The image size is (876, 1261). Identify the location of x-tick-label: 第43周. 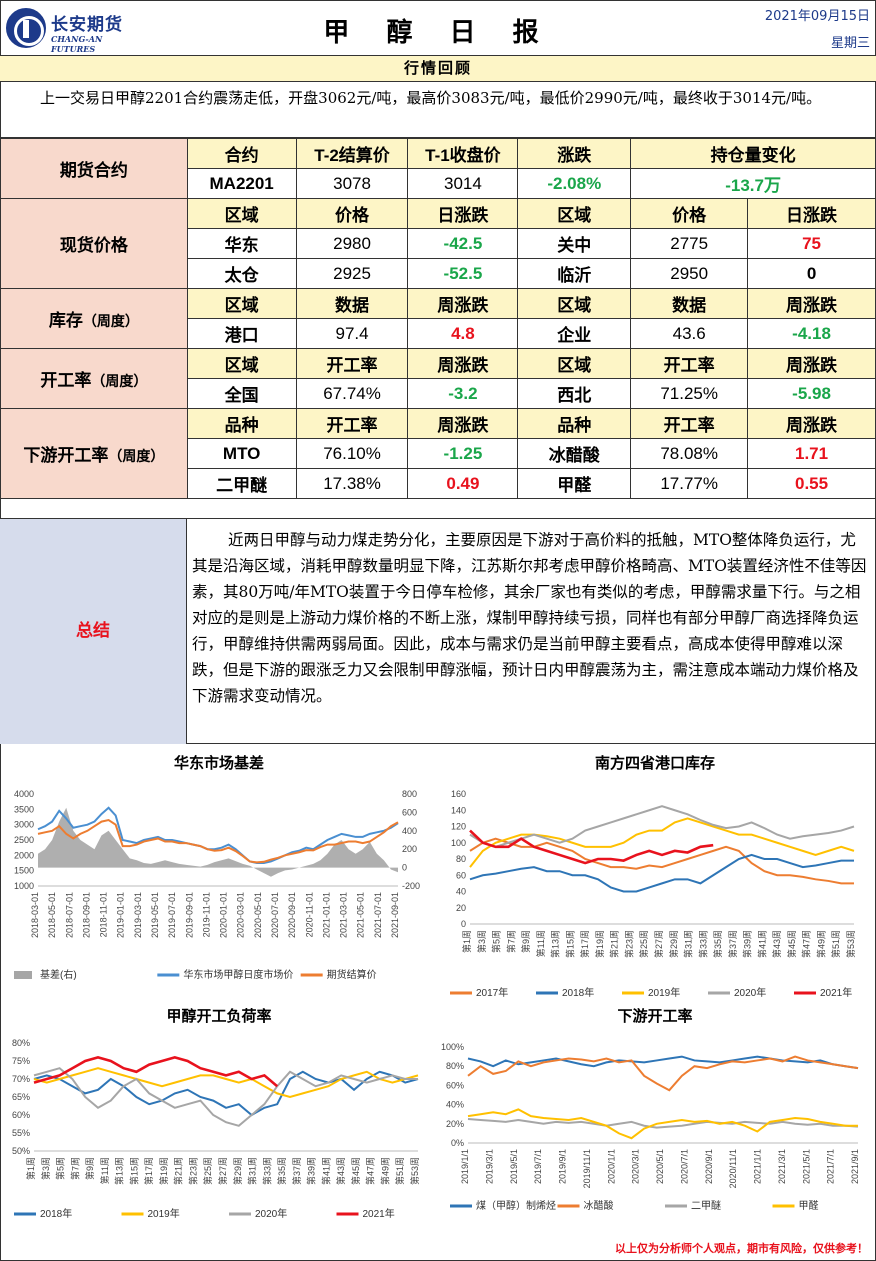
(776, 944).